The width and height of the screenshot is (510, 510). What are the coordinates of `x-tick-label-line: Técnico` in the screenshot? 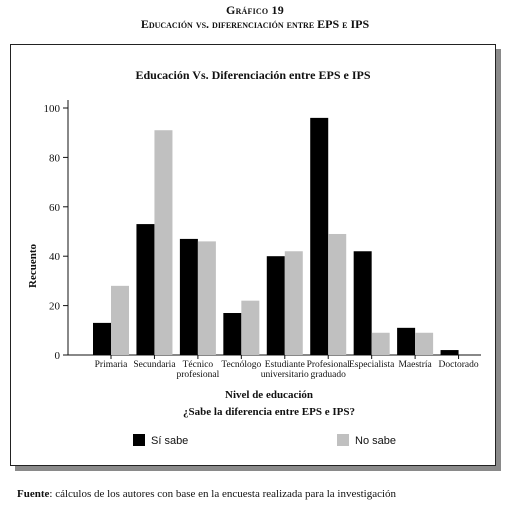 It's located at (198, 365).